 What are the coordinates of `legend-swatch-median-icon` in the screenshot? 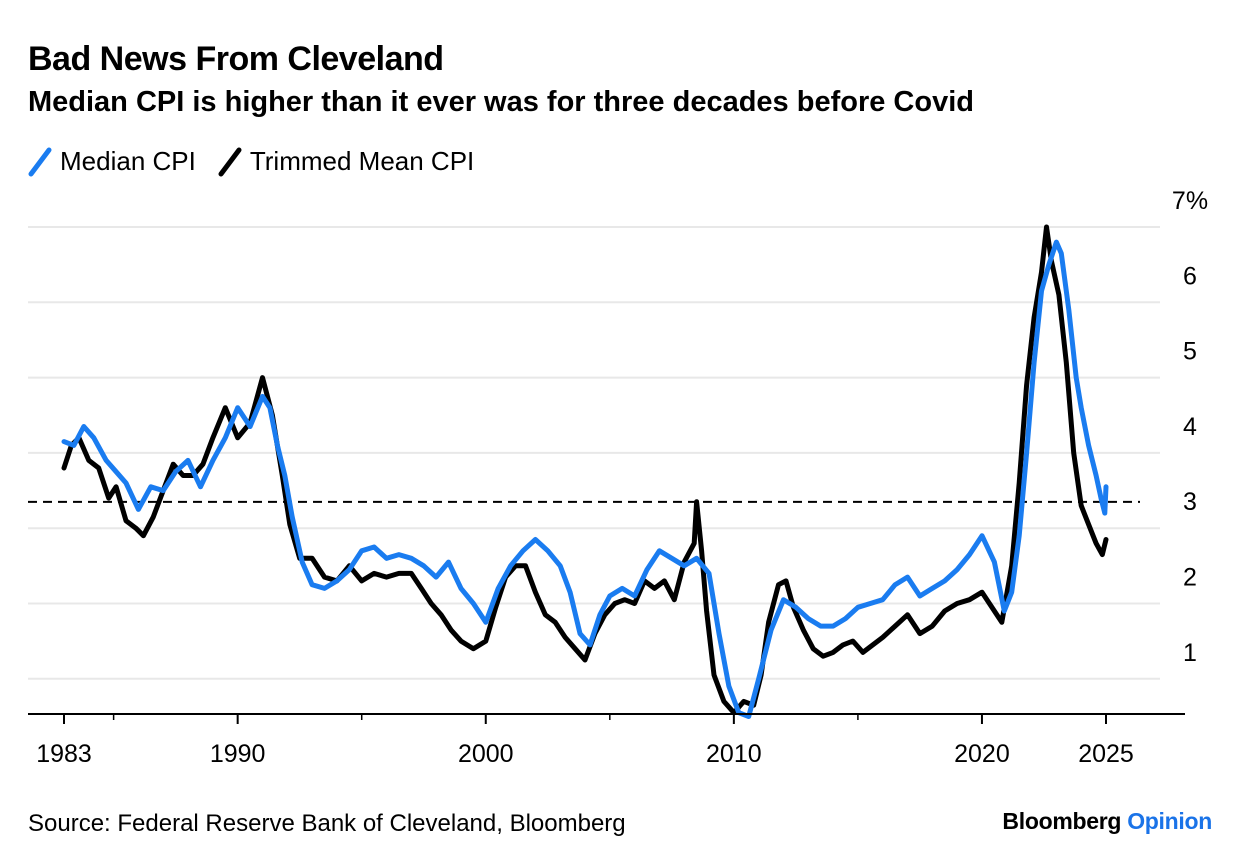 It's located at (40, 161).